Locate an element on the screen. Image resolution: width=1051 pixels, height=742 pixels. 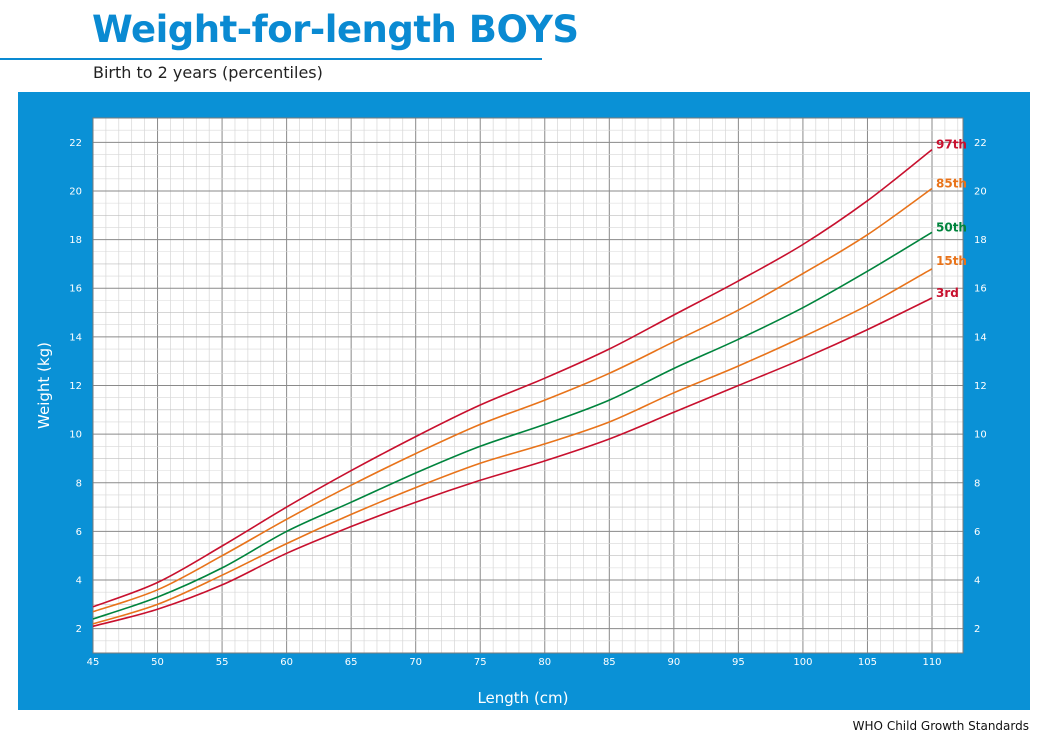
series-label-85th: 85th is located at coordinates (951, 184).